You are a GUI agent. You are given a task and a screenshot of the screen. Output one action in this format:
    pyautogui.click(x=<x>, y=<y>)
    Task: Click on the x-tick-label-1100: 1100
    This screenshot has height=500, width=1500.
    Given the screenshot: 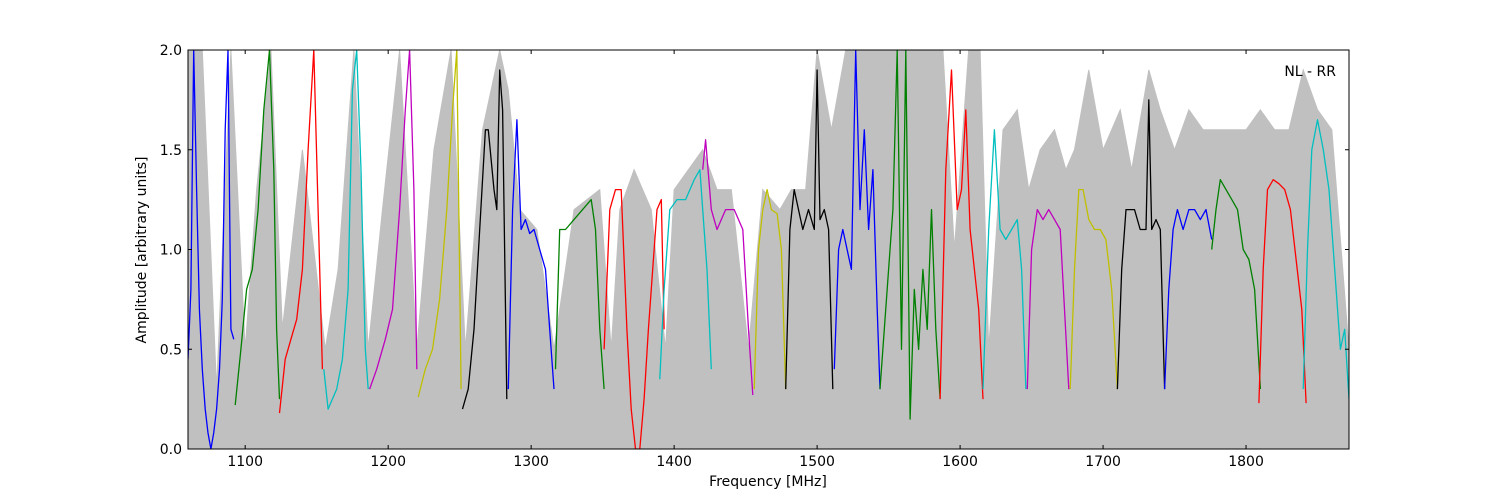 What is the action you would take?
    pyautogui.click(x=245, y=462)
    